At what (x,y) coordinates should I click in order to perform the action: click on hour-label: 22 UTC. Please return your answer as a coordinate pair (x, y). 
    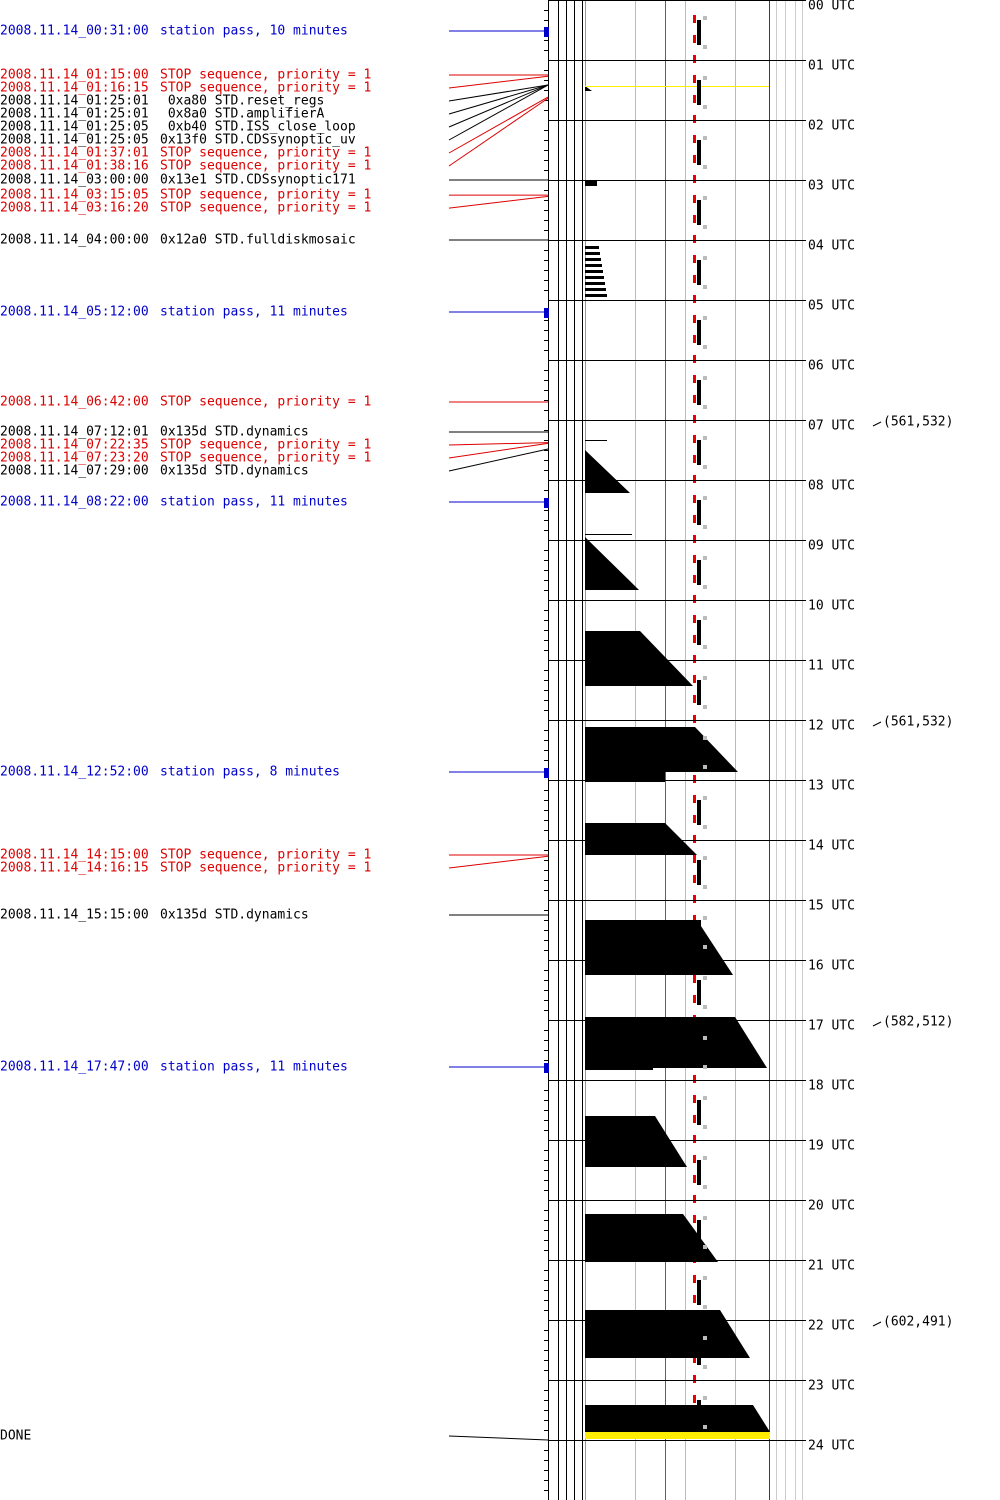
    Looking at the image, I should click on (831, 1326).